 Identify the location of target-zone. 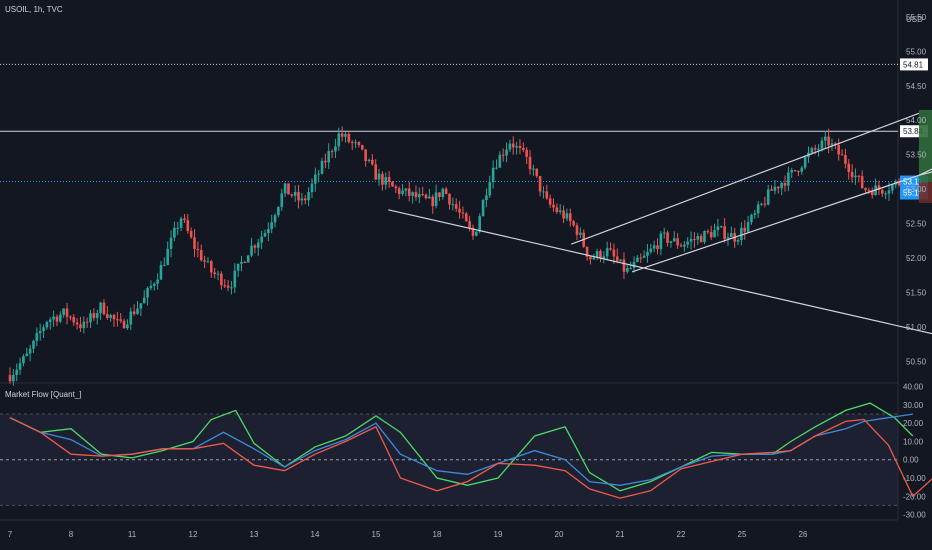
(925, 146).